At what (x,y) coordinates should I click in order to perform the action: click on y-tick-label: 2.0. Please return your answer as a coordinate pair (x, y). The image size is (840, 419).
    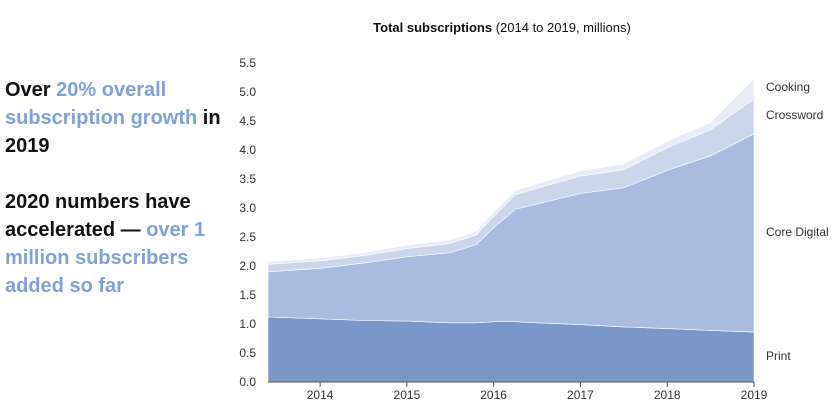
    Looking at the image, I should click on (247, 266).